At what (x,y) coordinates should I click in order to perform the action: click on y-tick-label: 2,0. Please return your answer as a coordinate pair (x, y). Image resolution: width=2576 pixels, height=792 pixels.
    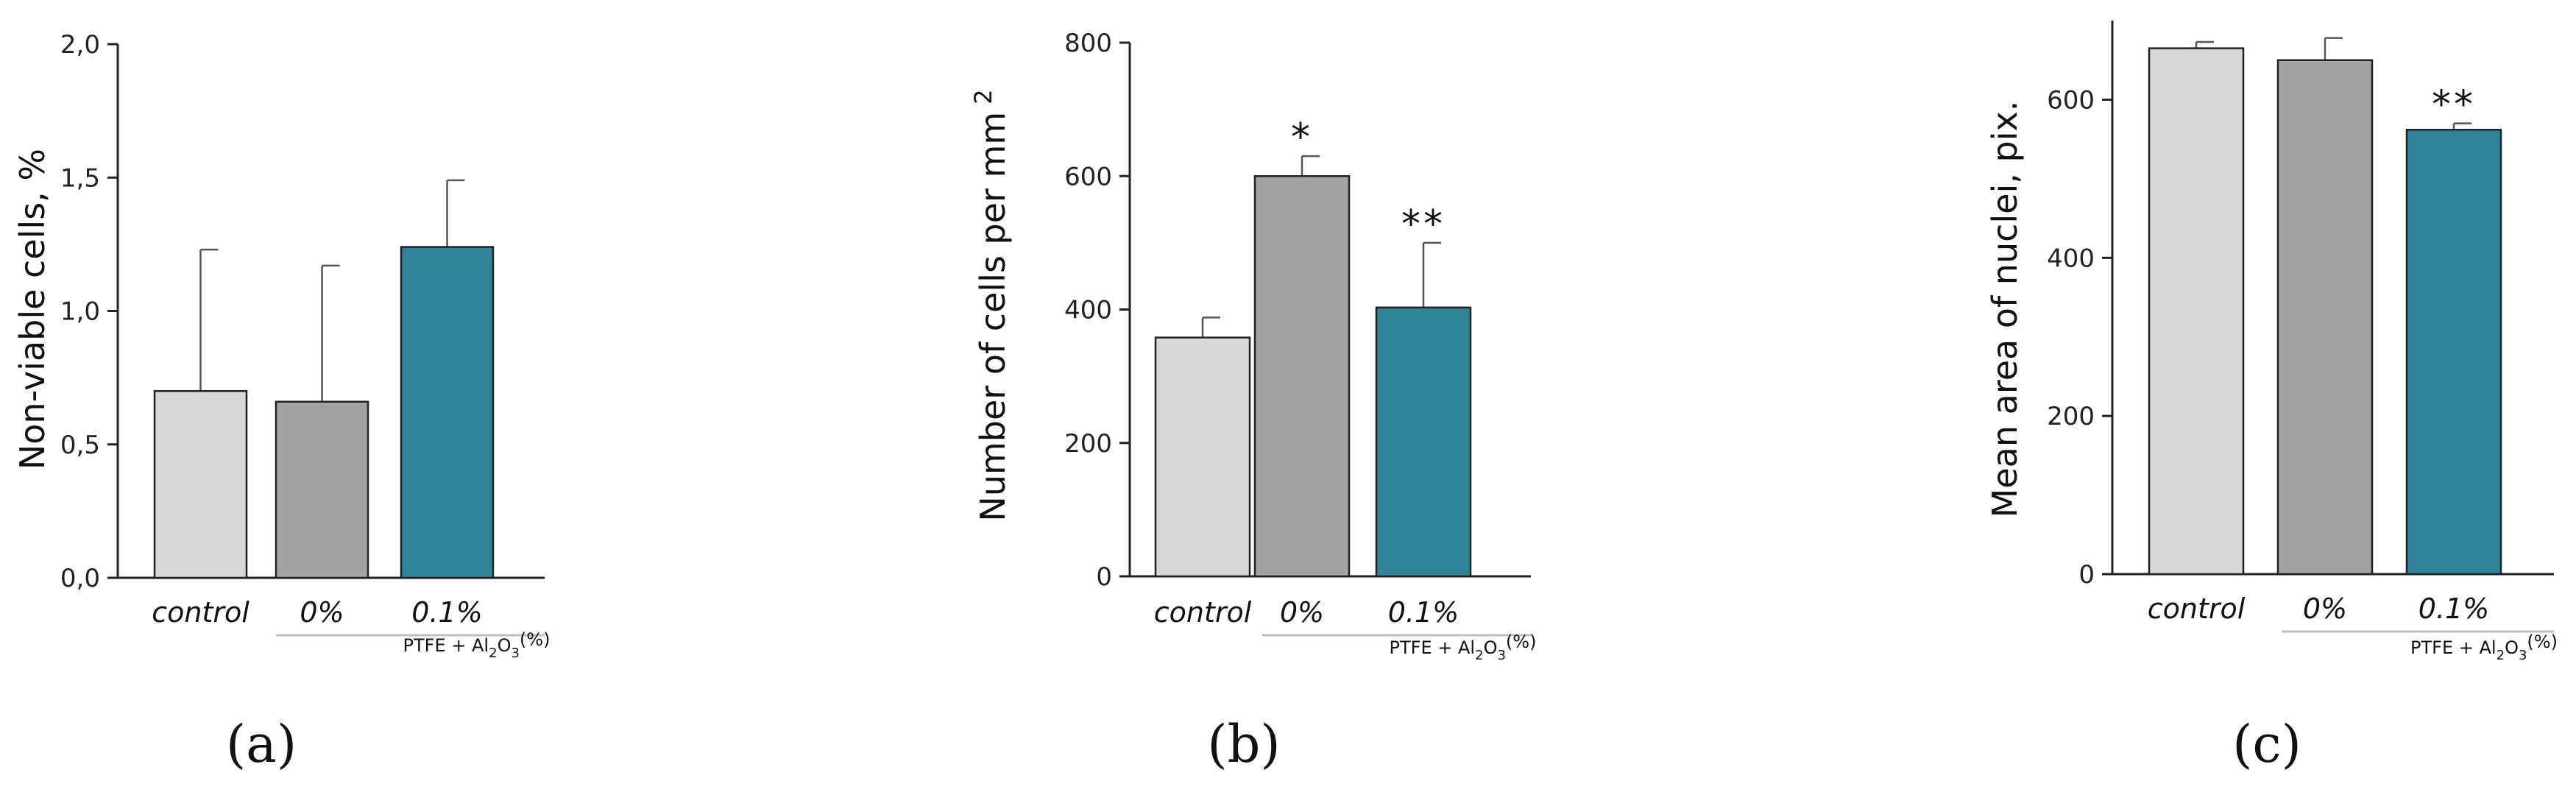
    Looking at the image, I should click on (80, 45).